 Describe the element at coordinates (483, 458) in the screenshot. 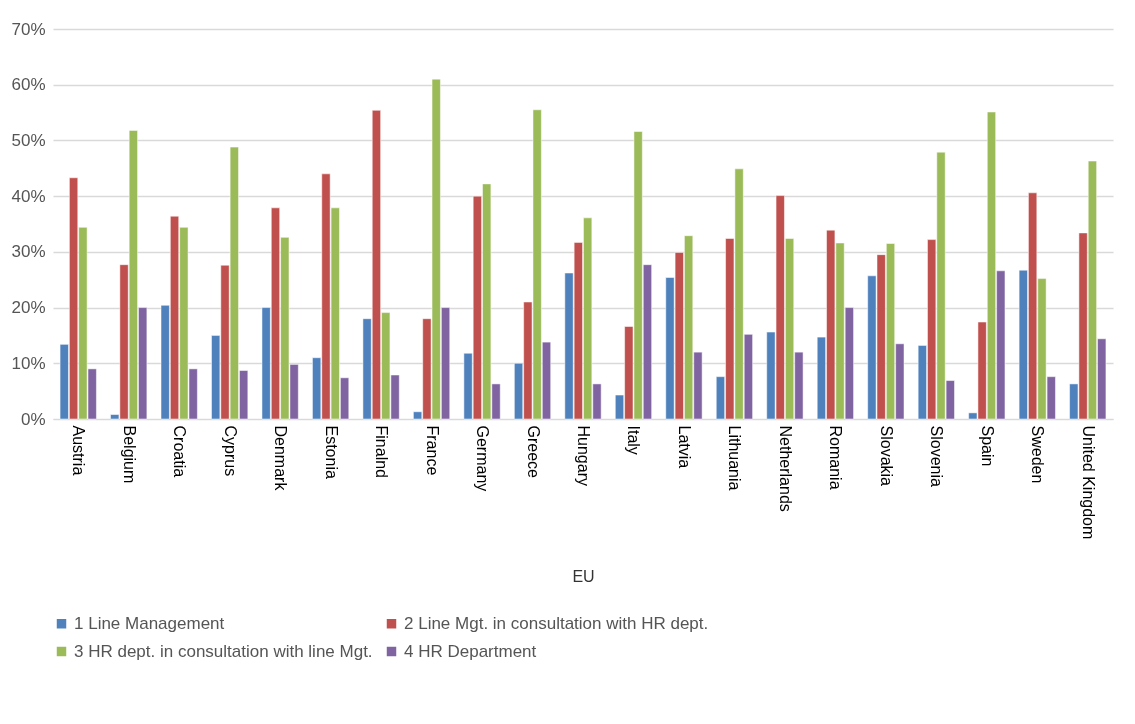

I see `x-tick-label: Germany` at that location.